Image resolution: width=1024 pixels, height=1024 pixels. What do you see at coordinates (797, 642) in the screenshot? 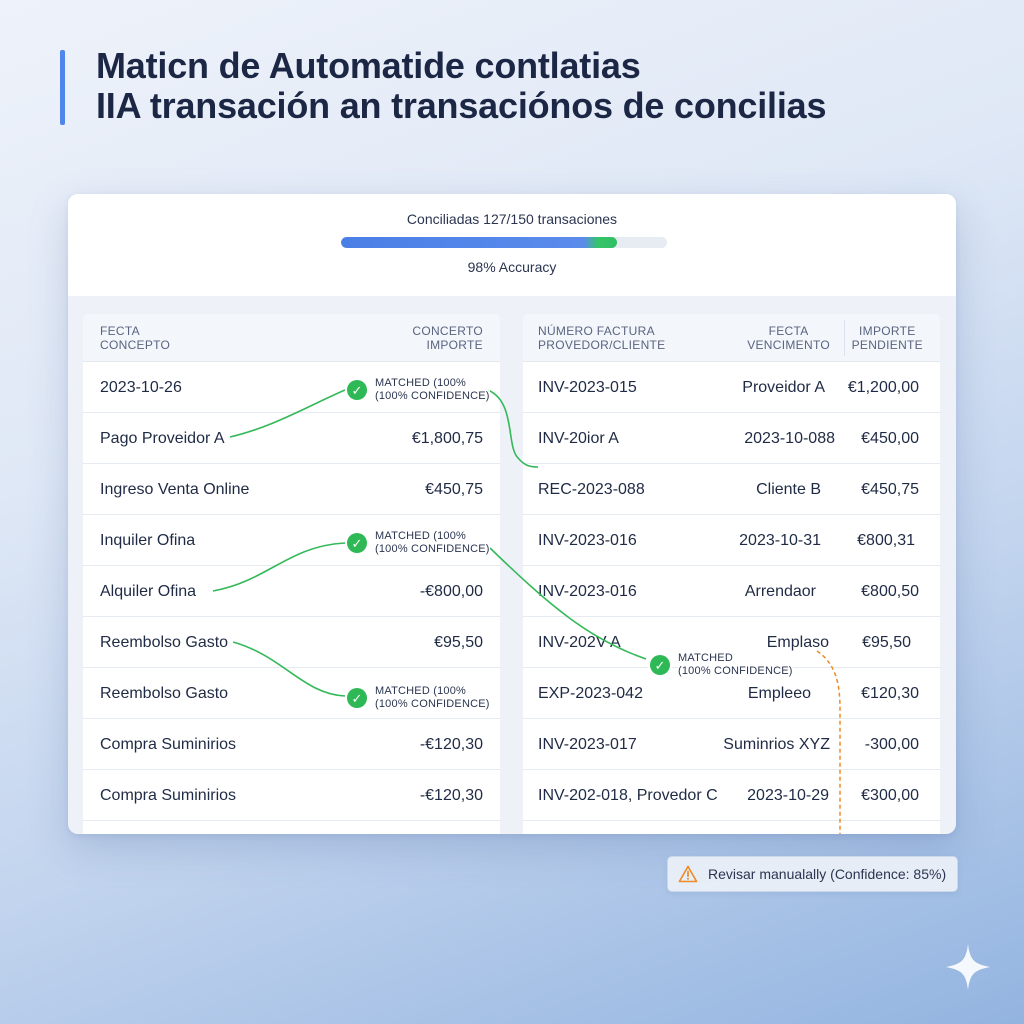
I see `party-cell: Emplaso` at bounding box center [797, 642].